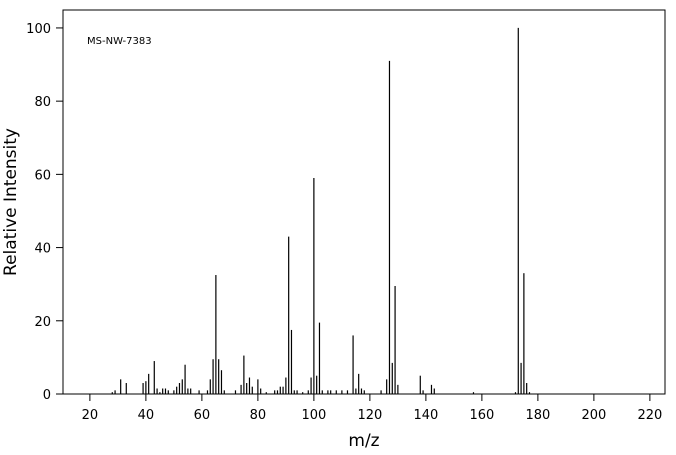 This screenshot has width=676, height=455. I want to click on x-tick-label: 40, so click(146, 415).